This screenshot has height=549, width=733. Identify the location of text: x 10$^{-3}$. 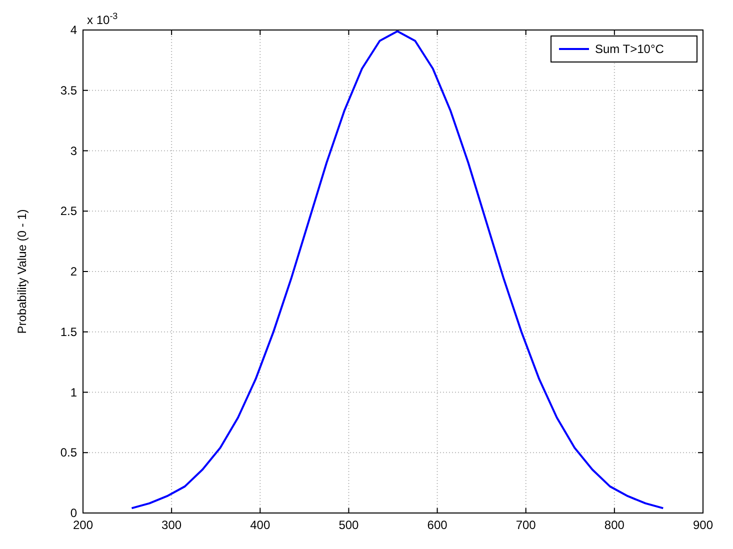
(102, 19).